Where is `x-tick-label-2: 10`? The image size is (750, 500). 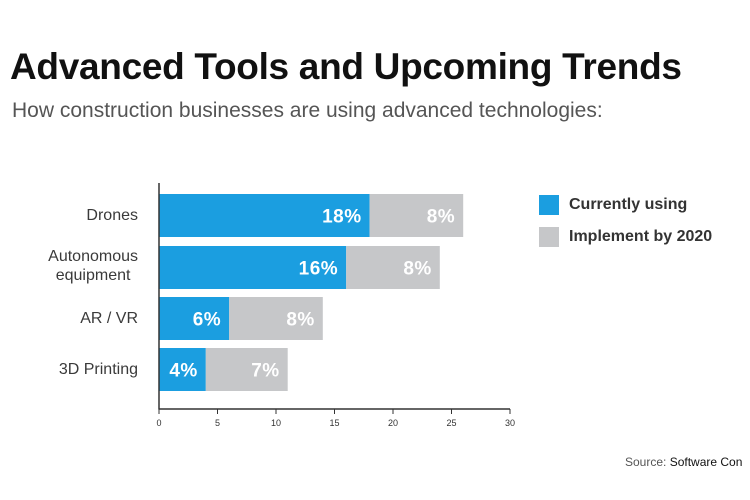 x-tick-label-2: 10 is located at coordinates (276, 423).